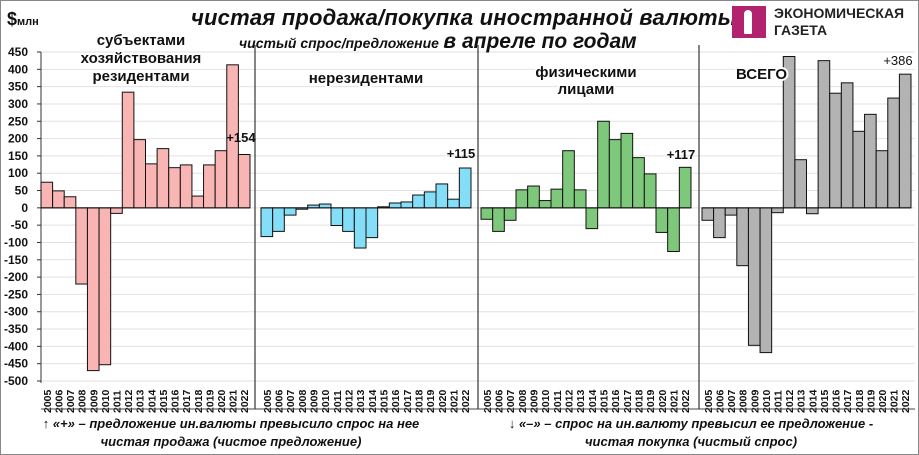 Image resolution: width=919 pixels, height=455 pixels. What do you see at coordinates (18, 52) in the screenshot?
I see `y-tick-label: 450` at bounding box center [18, 52].